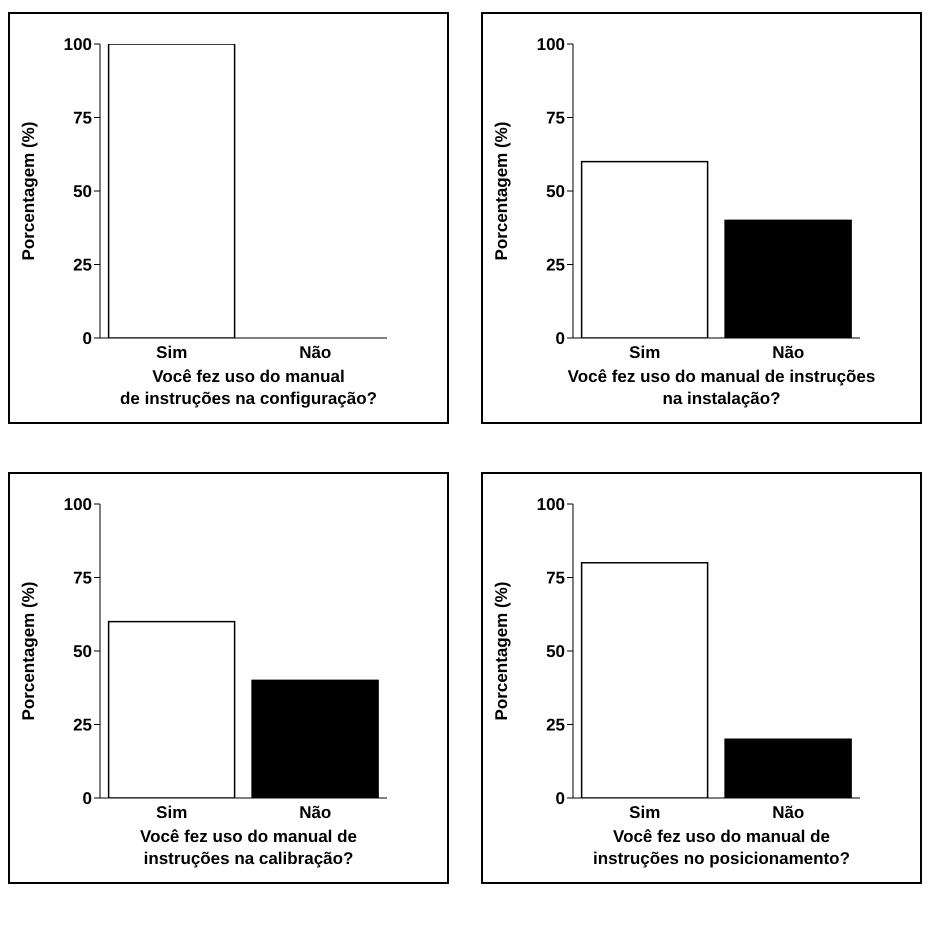  I want to click on x-axis-title: Você fez uso do manual de instruções na instalação?, so click(721, 388).